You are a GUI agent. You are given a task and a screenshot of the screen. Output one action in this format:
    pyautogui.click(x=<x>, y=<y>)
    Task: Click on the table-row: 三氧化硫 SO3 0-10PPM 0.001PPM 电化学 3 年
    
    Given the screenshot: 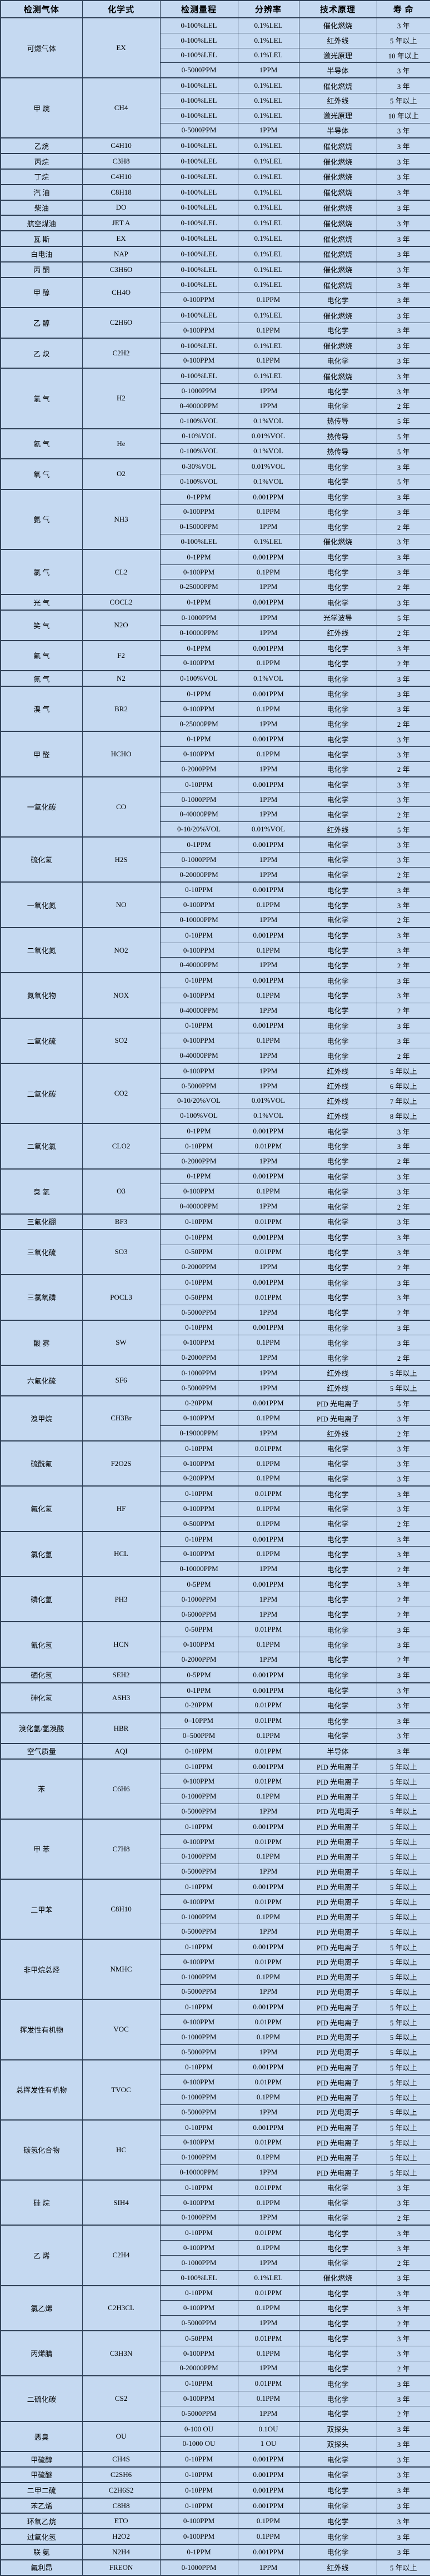 What is the action you would take?
    pyautogui.click(x=215, y=1251)
    